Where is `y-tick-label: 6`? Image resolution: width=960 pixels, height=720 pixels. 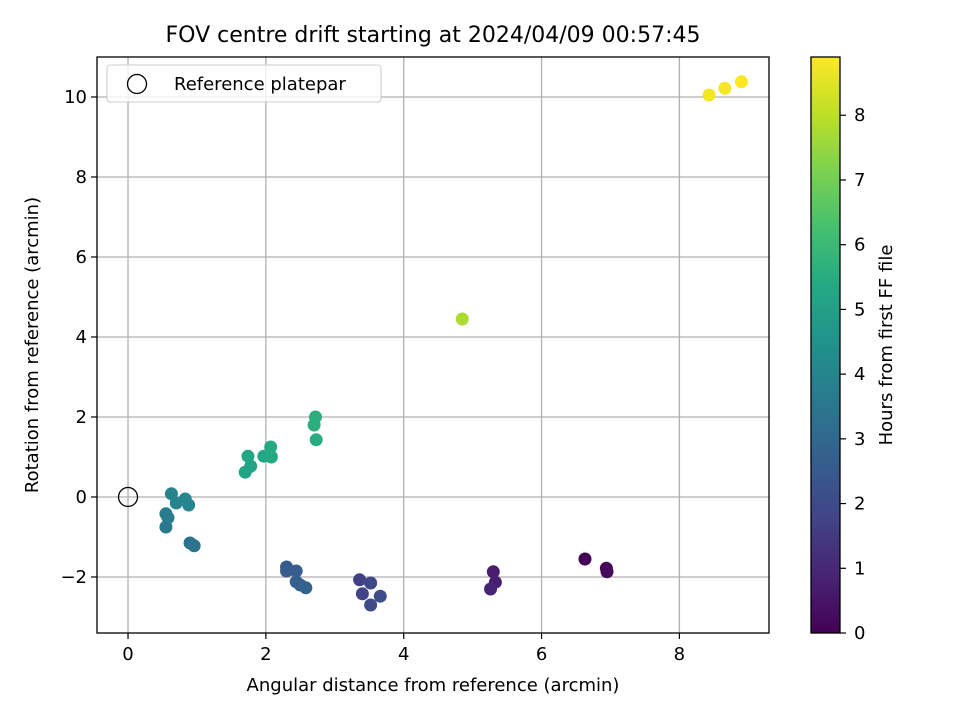
y-tick-label: 6 is located at coordinates (81, 257).